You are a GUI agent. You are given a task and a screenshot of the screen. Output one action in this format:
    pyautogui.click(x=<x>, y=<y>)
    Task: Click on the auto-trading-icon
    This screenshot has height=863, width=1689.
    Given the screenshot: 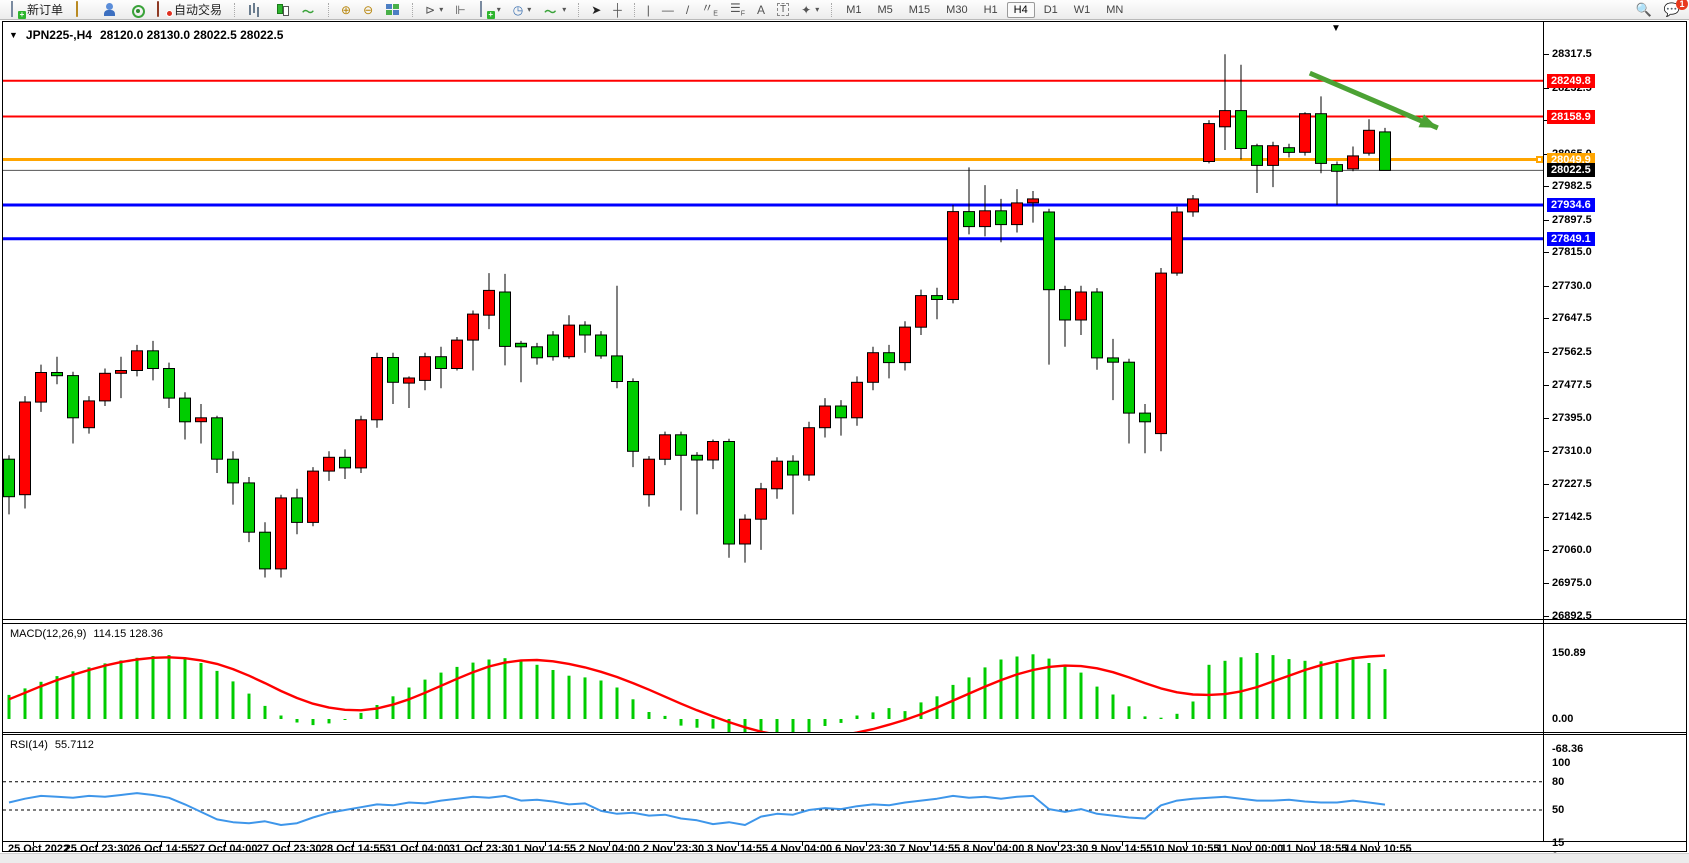 What is the action you would take?
    pyautogui.click(x=165, y=9)
    